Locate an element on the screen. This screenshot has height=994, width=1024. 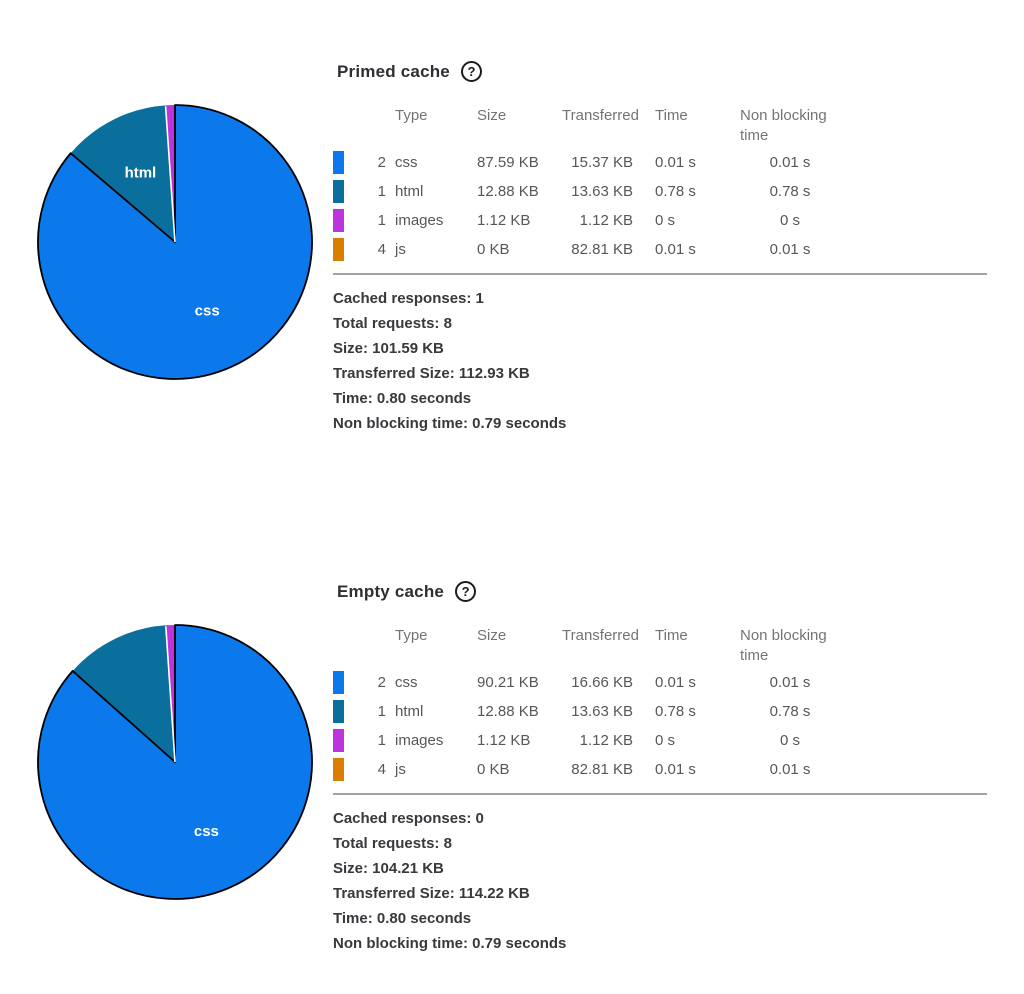
empty-cache-title-row: Empty cache ? is located at coordinates (407, 591).